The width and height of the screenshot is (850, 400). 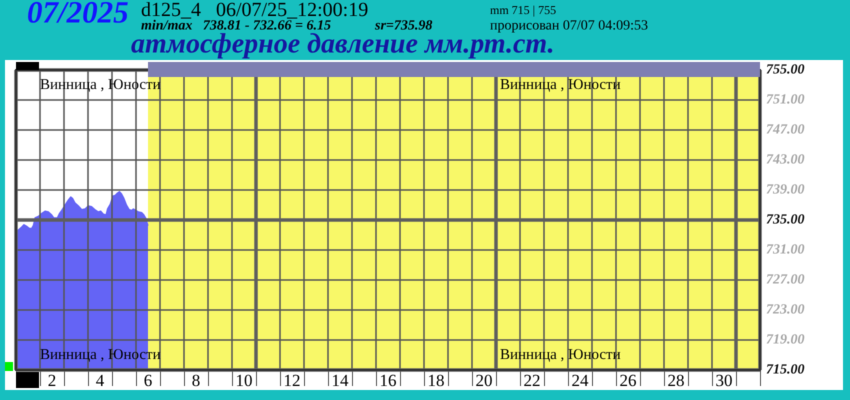 What do you see at coordinates (580, 380) in the screenshot?
I see `x-tick-label: 24` at bounding box center [580, 380].